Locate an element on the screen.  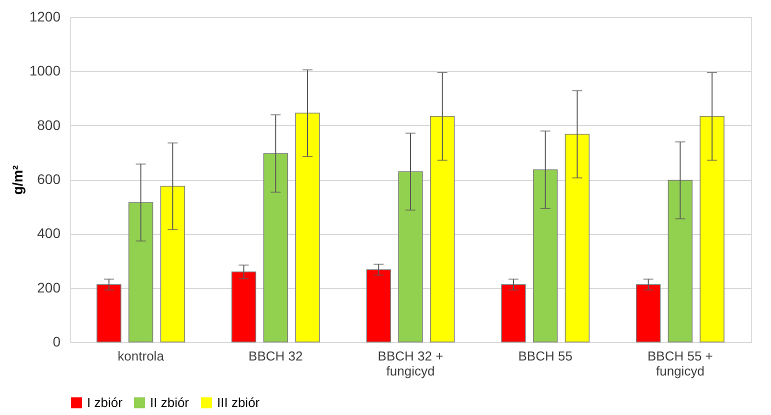
y-tick-label: 0 is located at coordinates (56, 342).